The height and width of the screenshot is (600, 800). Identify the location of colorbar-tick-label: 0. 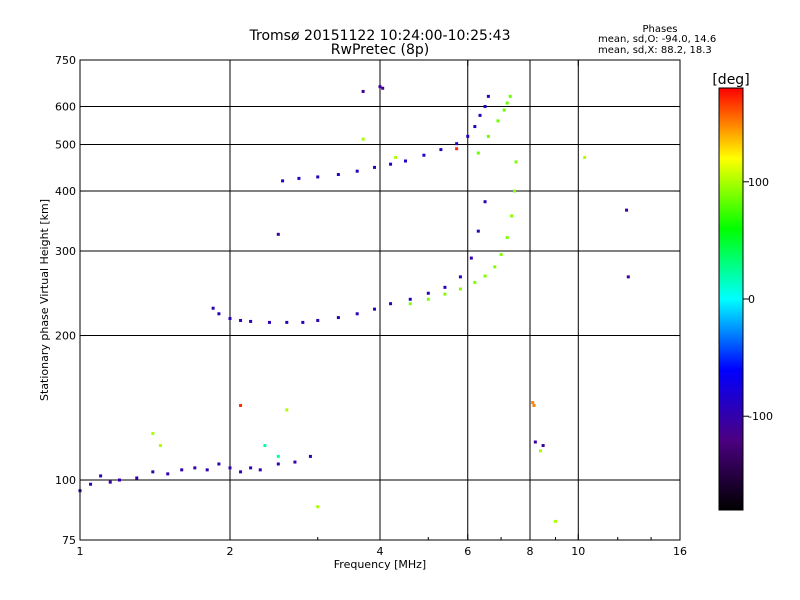
(751, 299).